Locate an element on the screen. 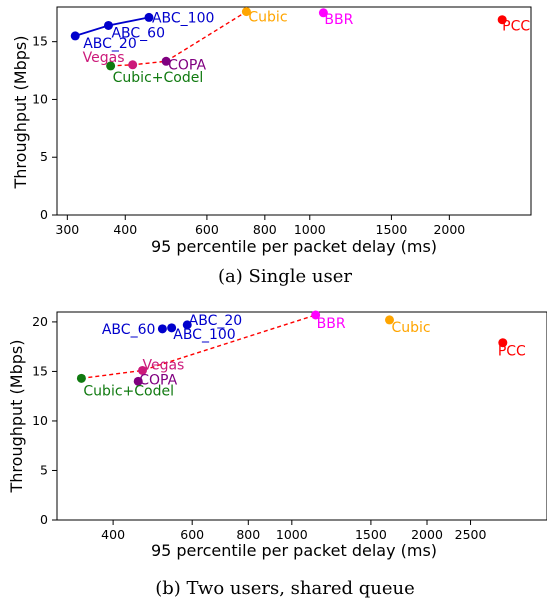  caption-a: (a) Single user is located at coordinates (285, 276).